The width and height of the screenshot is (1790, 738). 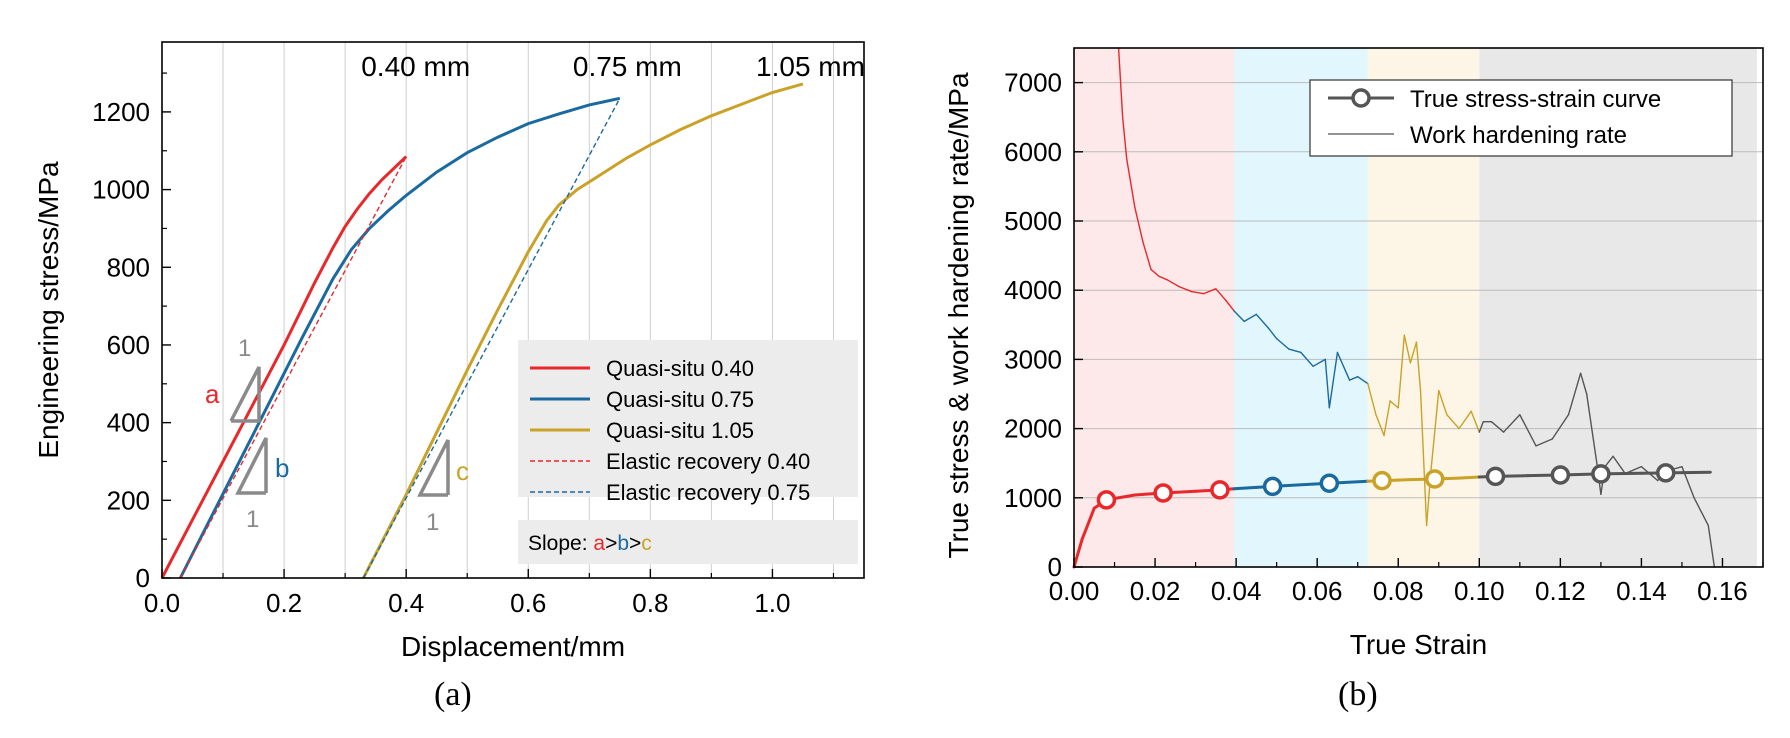 What do you see at coordinates (1535, 99) in the screenshot?
I see `legend-b-label-0: True stress-strain curve` at bounding box center [1535, 99].